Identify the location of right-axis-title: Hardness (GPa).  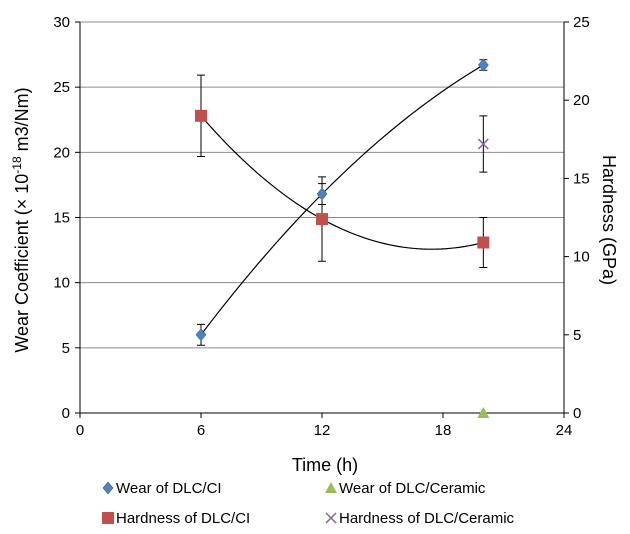
(609, 220).